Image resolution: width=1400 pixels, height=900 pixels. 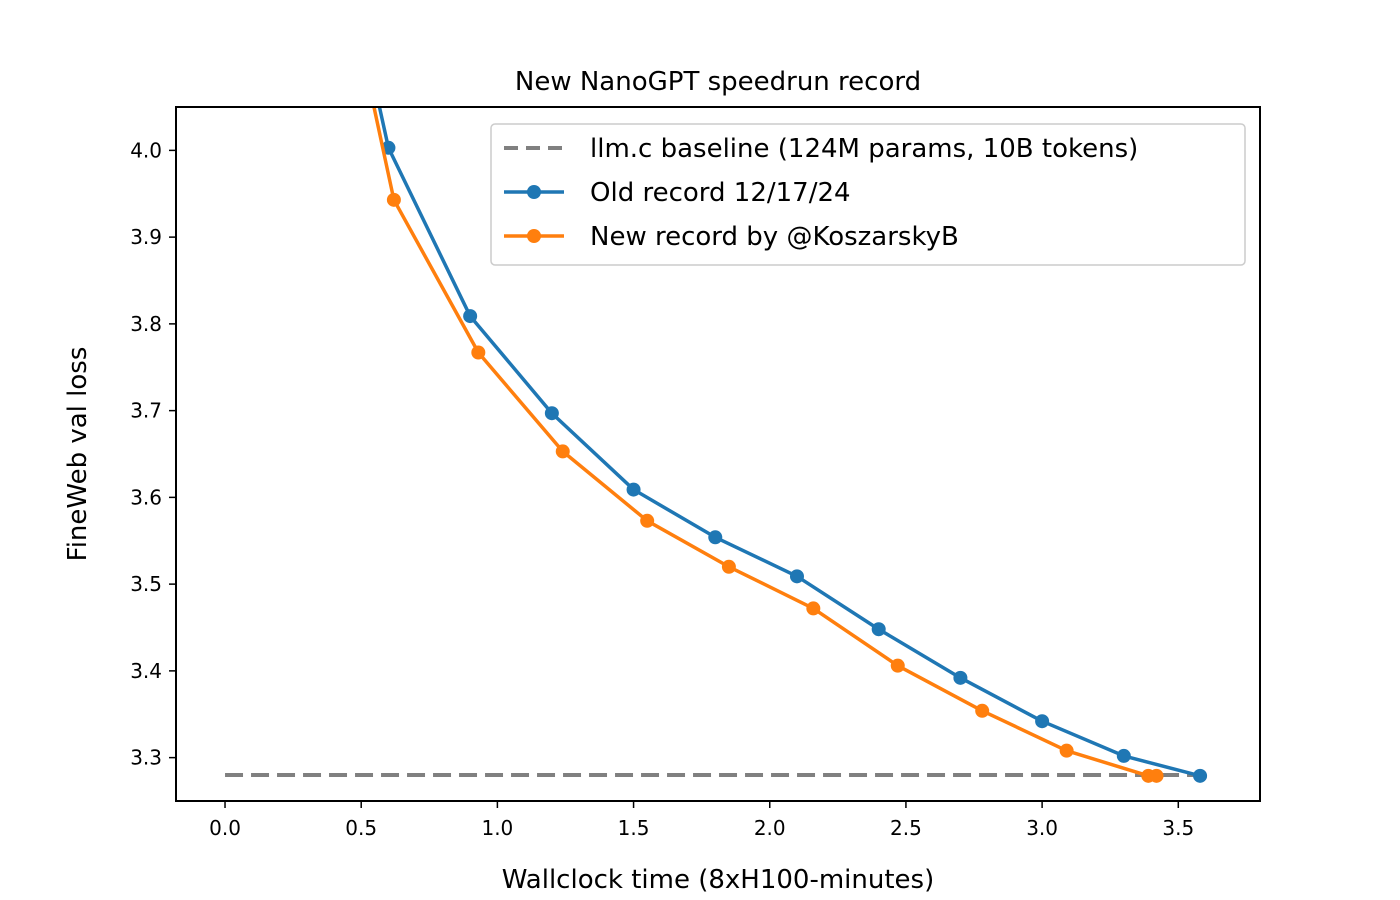 I want to click on y-tick-label: 3.6, so click(x=146, y=497).